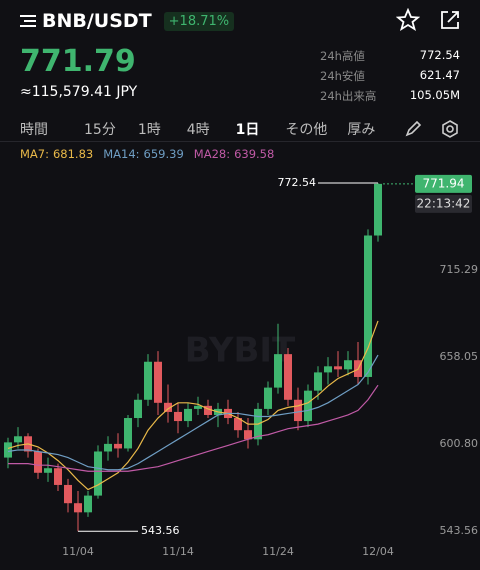  What do you see at coordinates (450, 20) in the screenshot?
I see `share-icon` at bounding box center [450, 20].